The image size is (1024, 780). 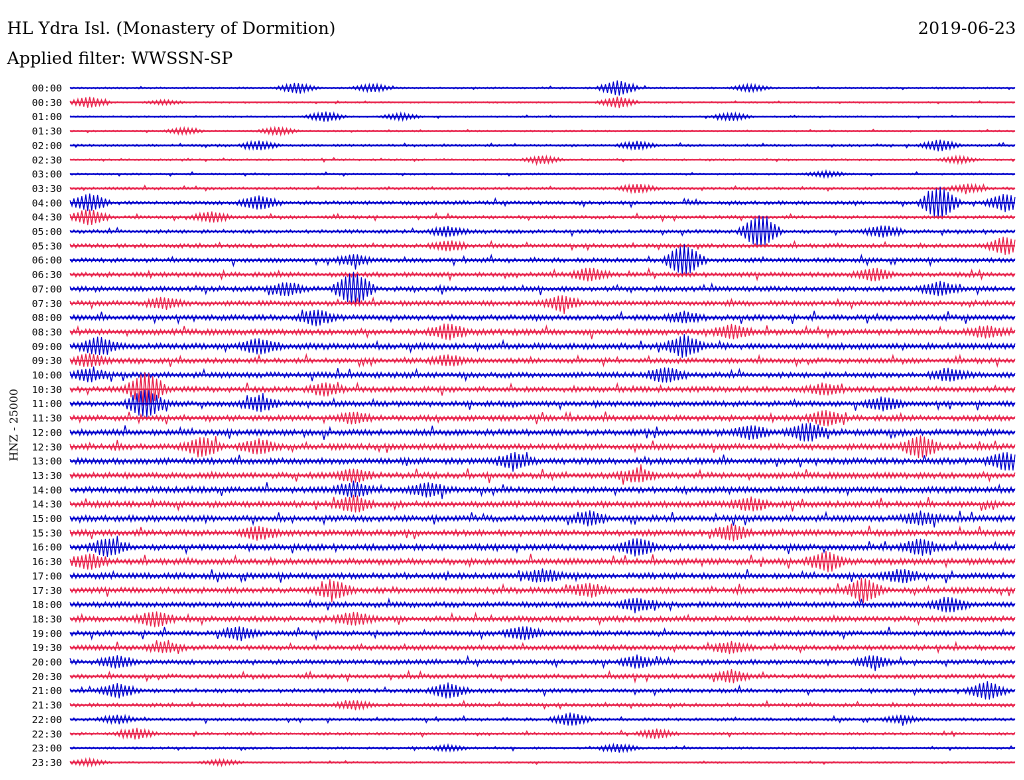 What do you see at coordinates (47, 763) in the screenshot?
I see `time-tick-label: 23:30` at bounding box center [47, 763].